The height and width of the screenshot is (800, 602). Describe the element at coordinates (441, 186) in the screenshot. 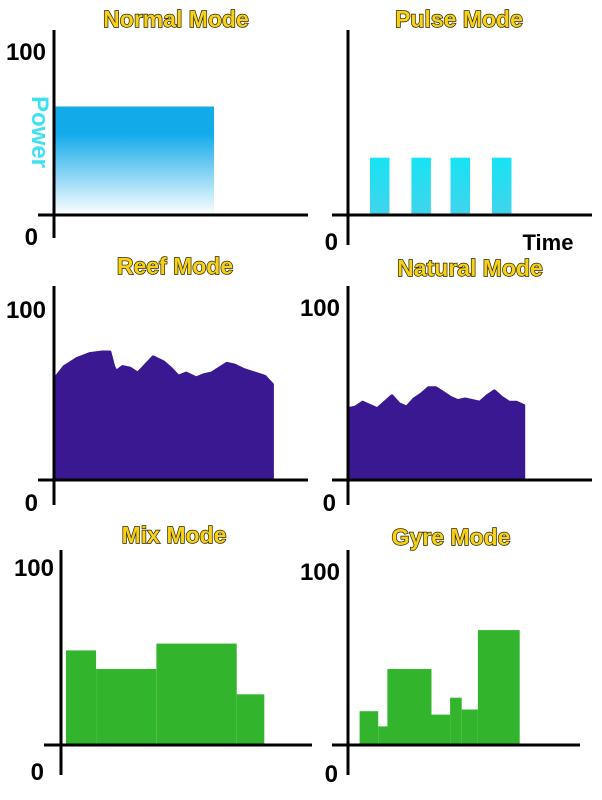

I see `pulse-mode-marks` at that location.